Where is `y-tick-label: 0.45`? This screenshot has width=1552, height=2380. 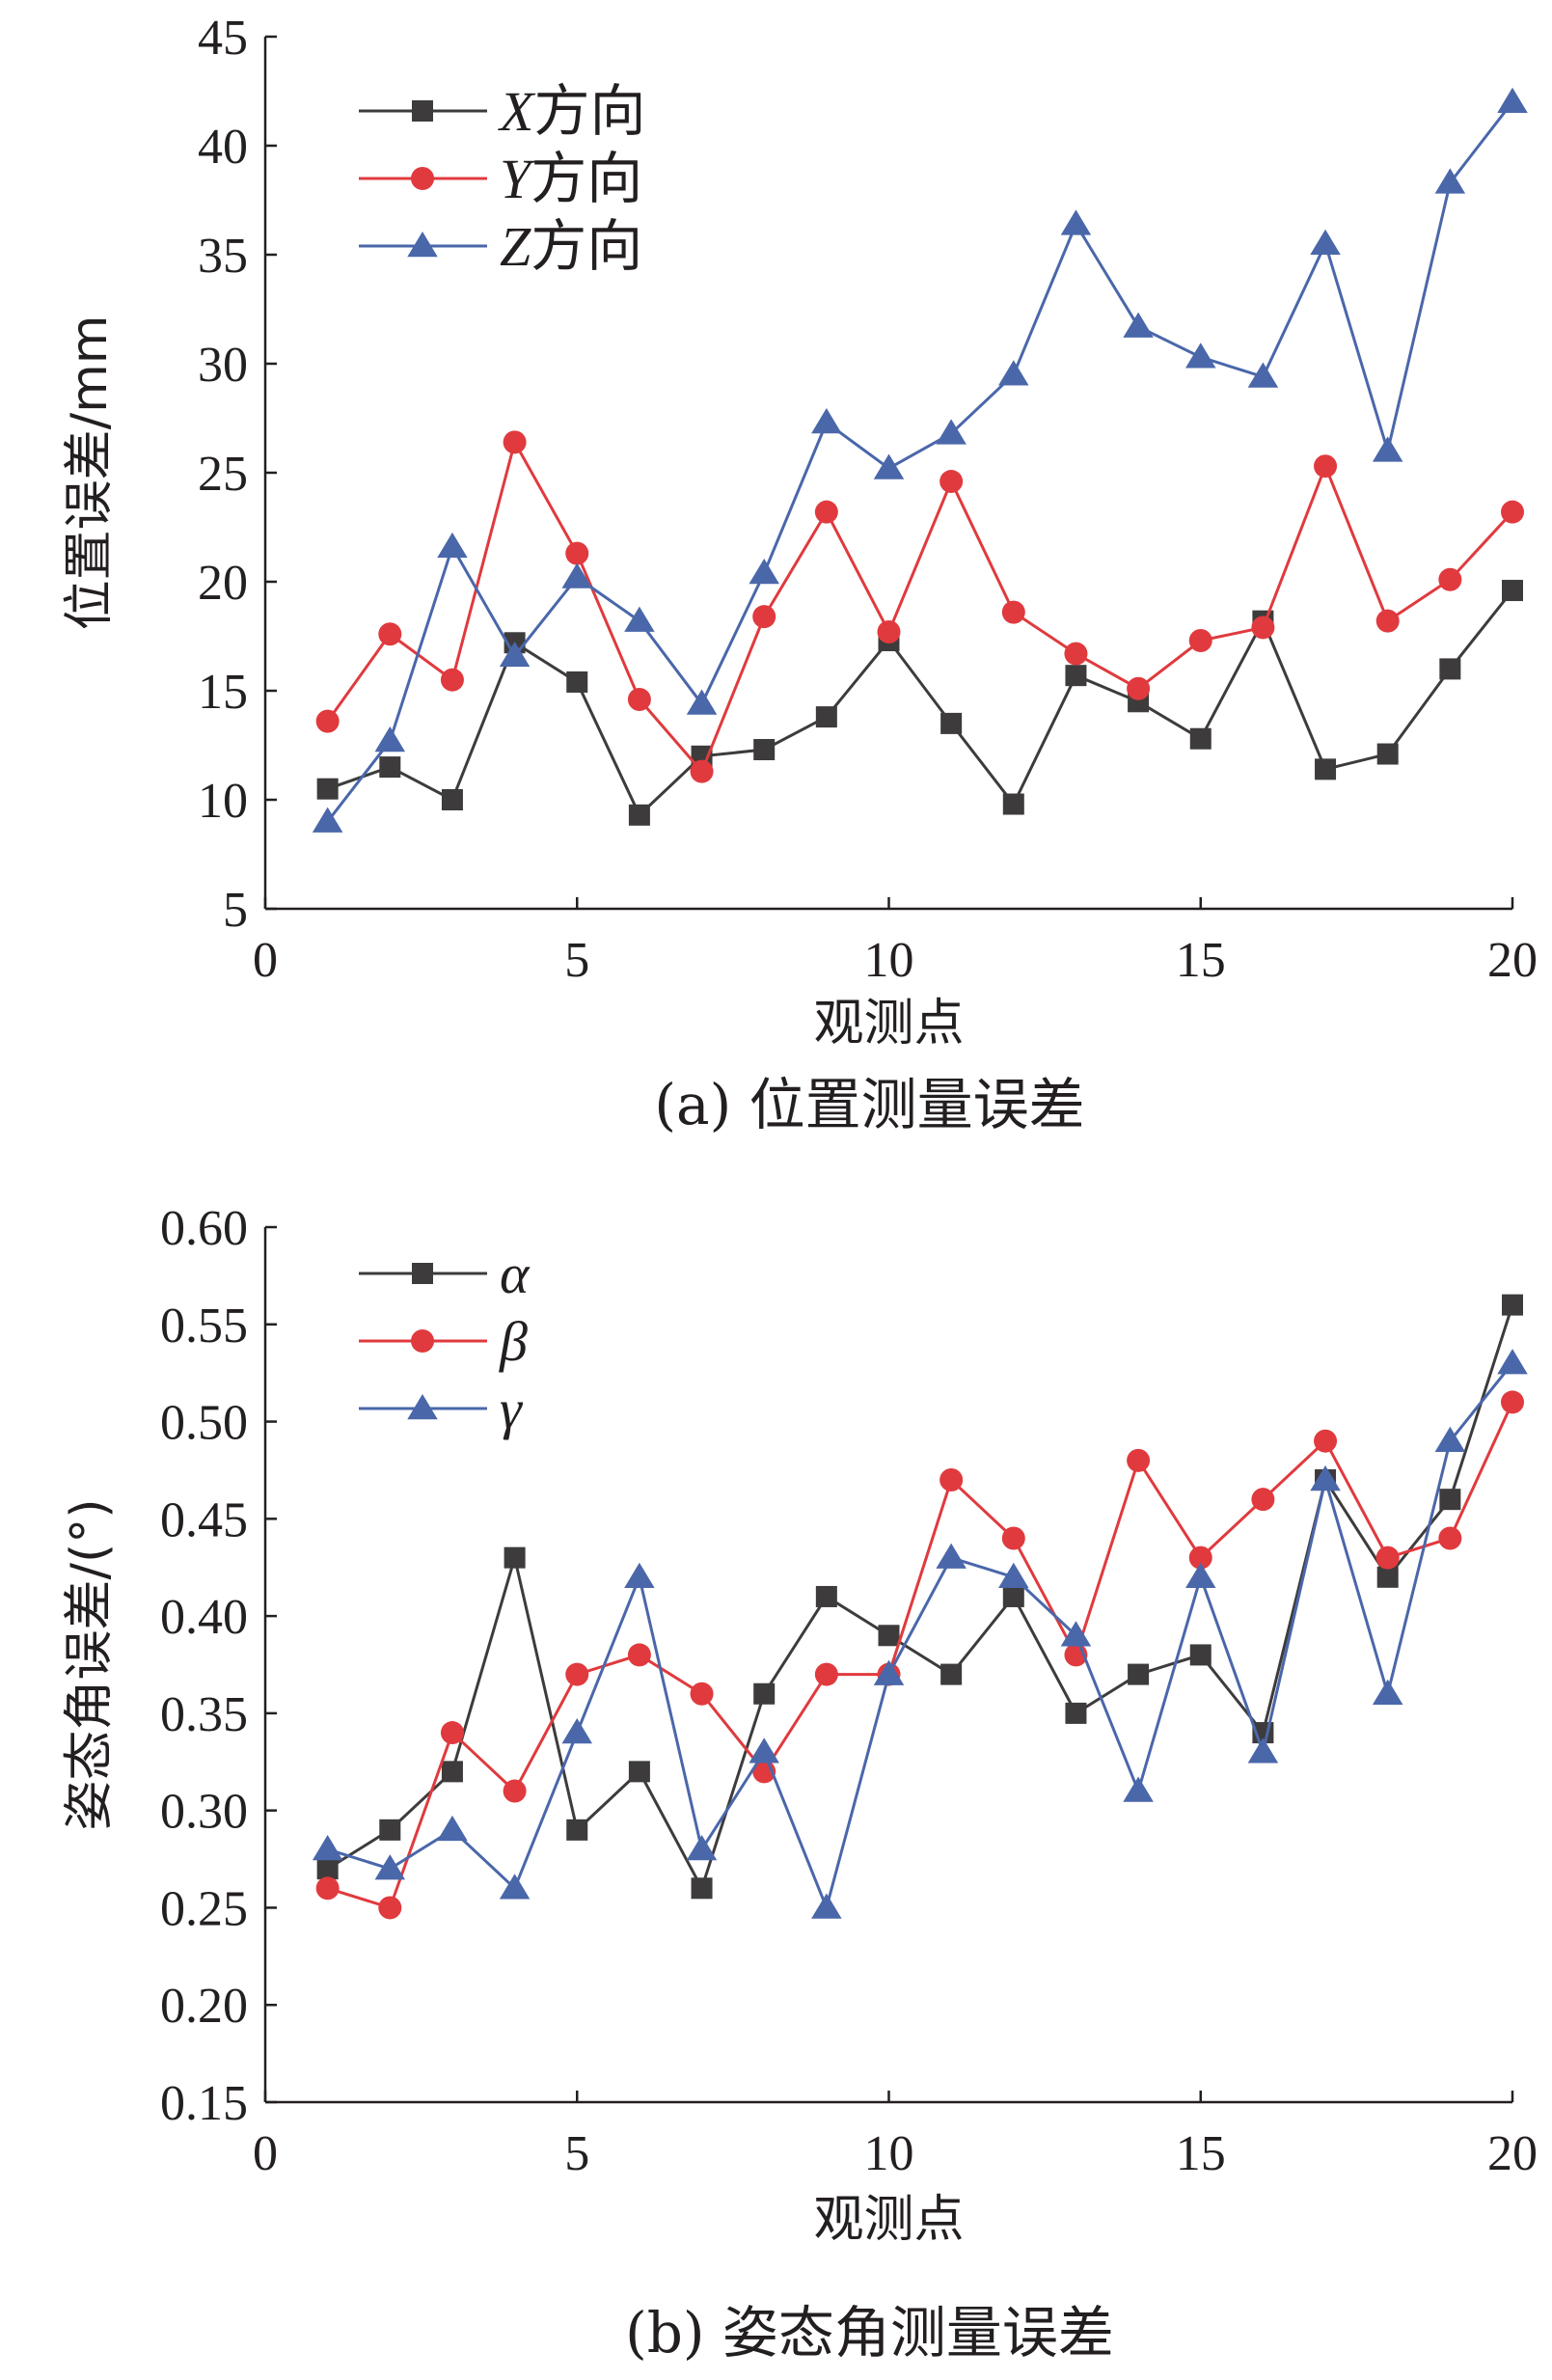 y-tick-label: 0.45 is located at coordinates (204, 1520).